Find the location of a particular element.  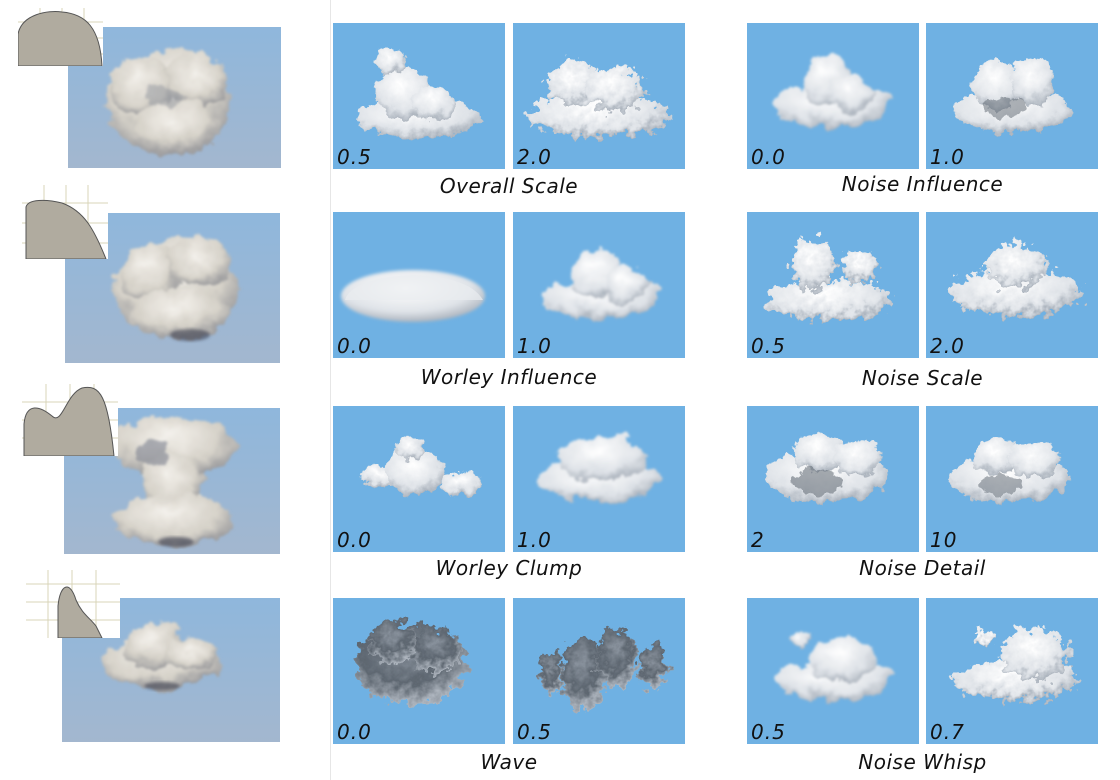

parameter-caption: Noise Detail is located at coordinates (922, 568).